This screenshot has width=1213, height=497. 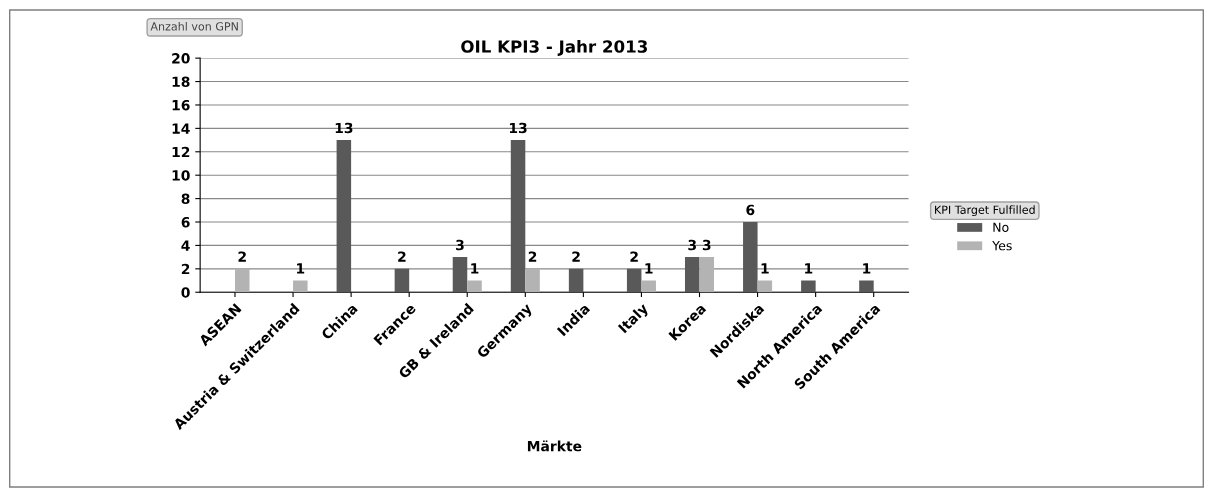 I want to click on legend-title: KPI Target Fulfilled, so click(x=985, y=211).